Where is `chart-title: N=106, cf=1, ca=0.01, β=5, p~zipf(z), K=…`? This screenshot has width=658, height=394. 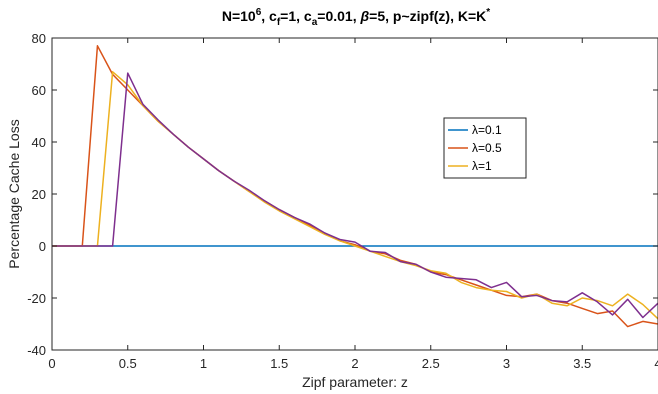 chart-title: N=106, cf=1, ca=0.01, β=5, p~zipf(z), K=… is located at coordinates (356, 17).